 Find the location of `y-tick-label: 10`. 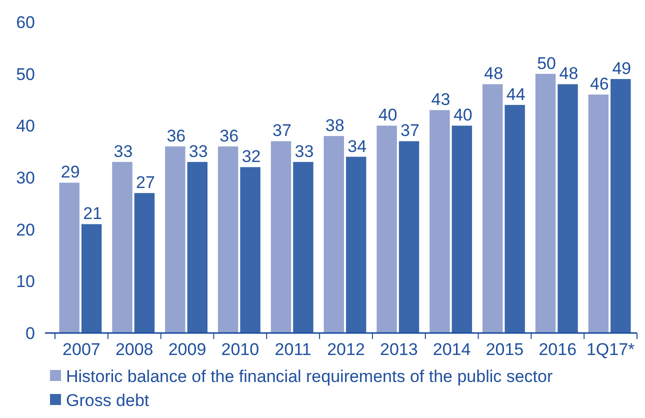

y-tick-label: 10 is located at coordinates (25, 282).